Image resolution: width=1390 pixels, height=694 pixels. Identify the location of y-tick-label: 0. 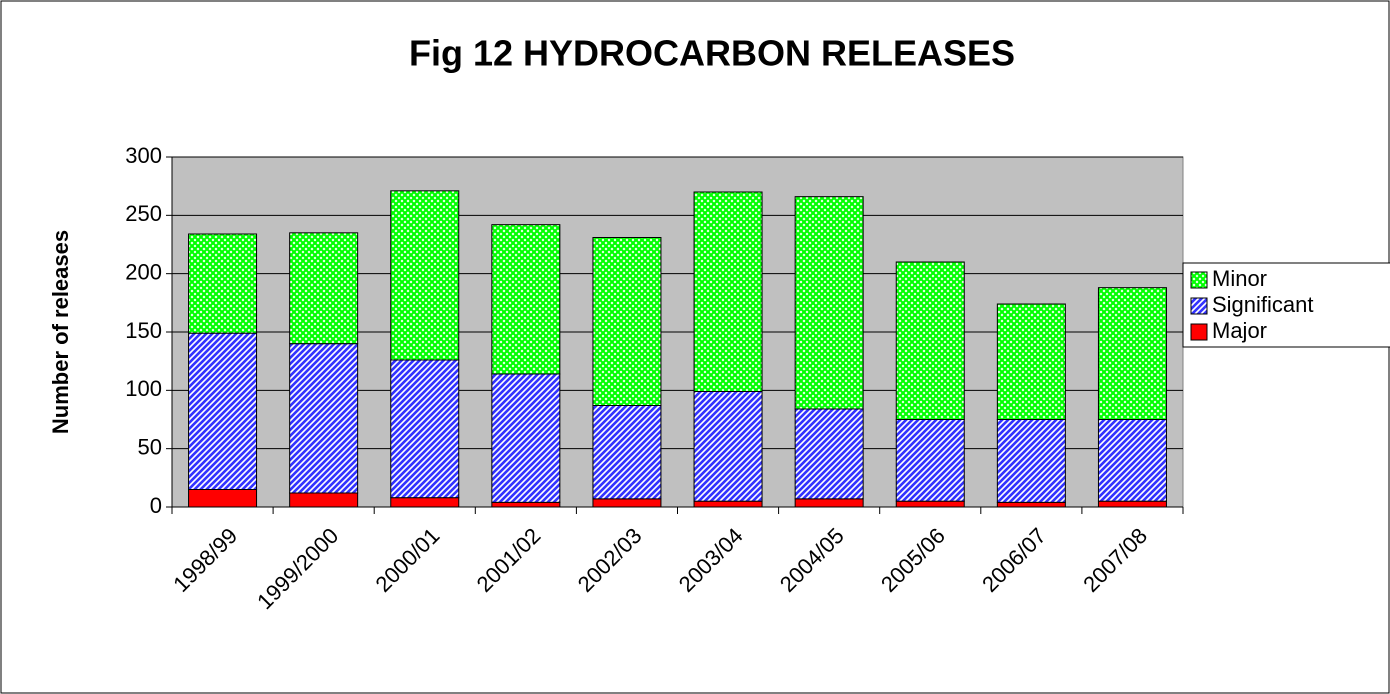
(156, 505).